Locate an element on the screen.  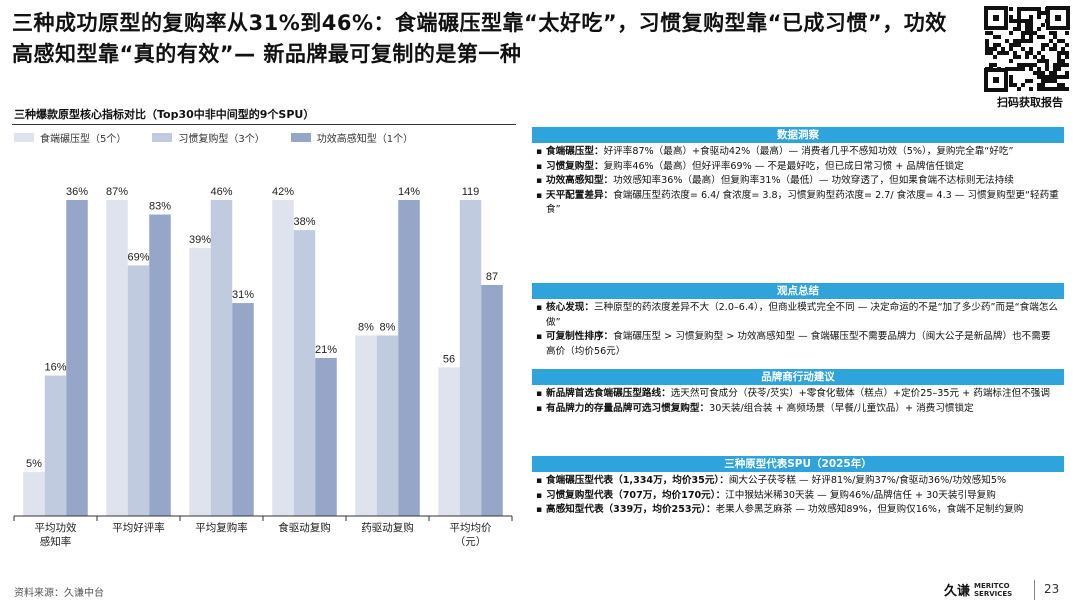
brand-logo: 久谦 MERITCO SERVICES is located at coordinates (978, 590).